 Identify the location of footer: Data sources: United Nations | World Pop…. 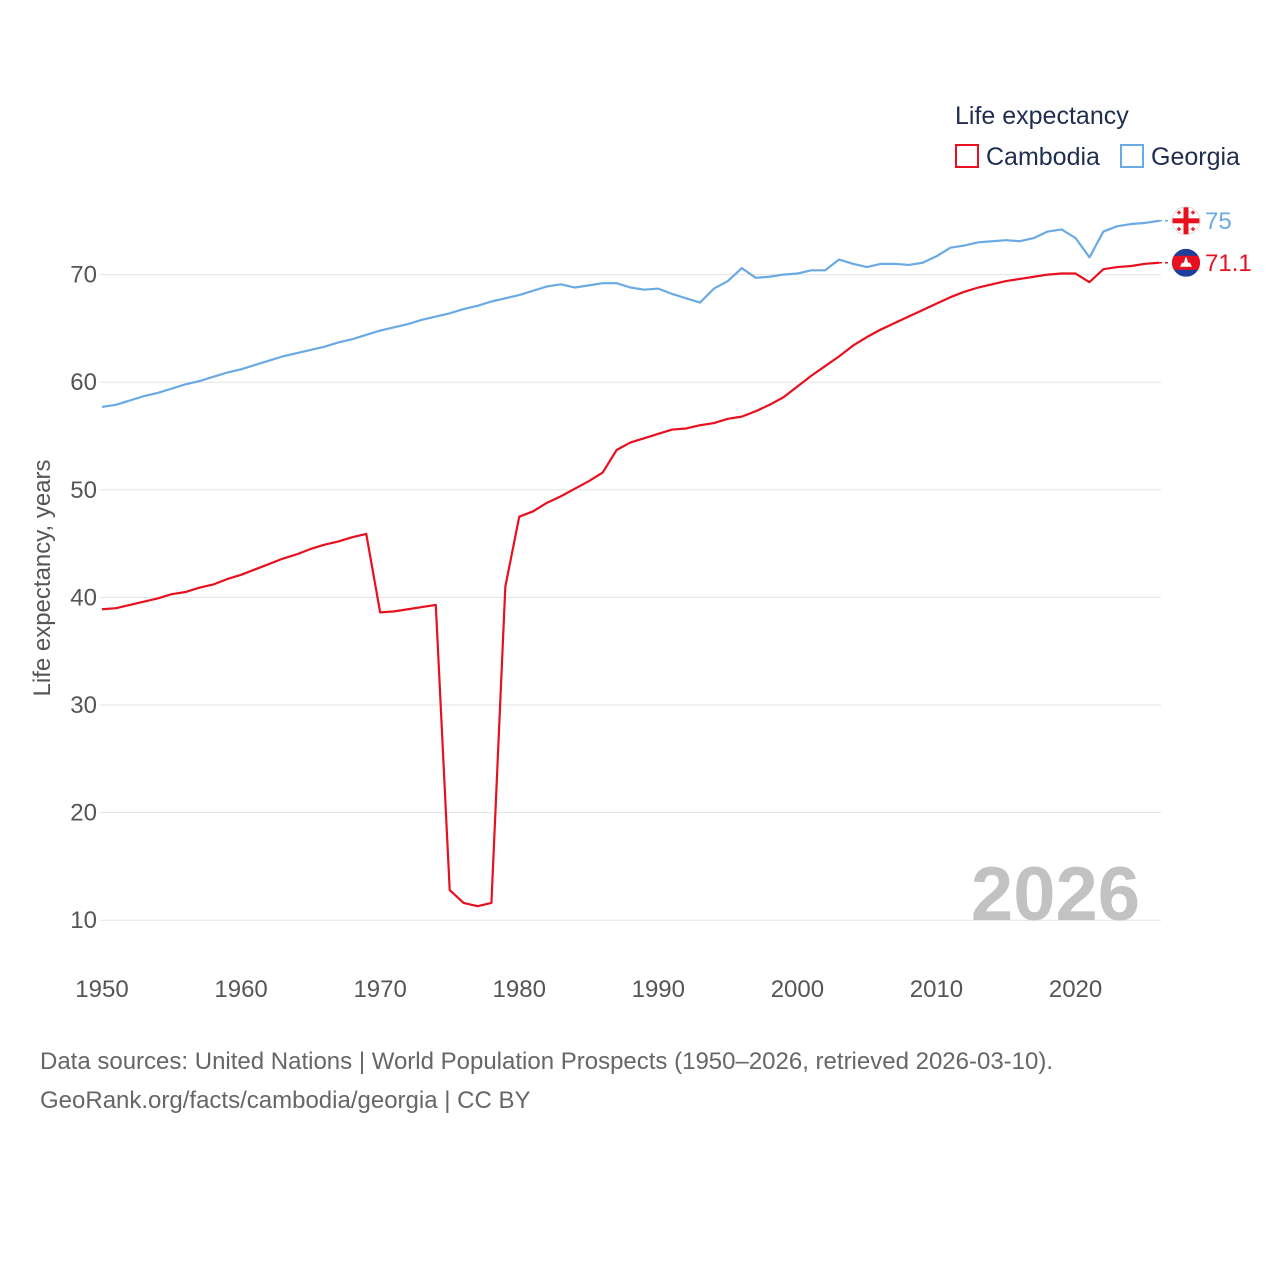
(546, 1081).